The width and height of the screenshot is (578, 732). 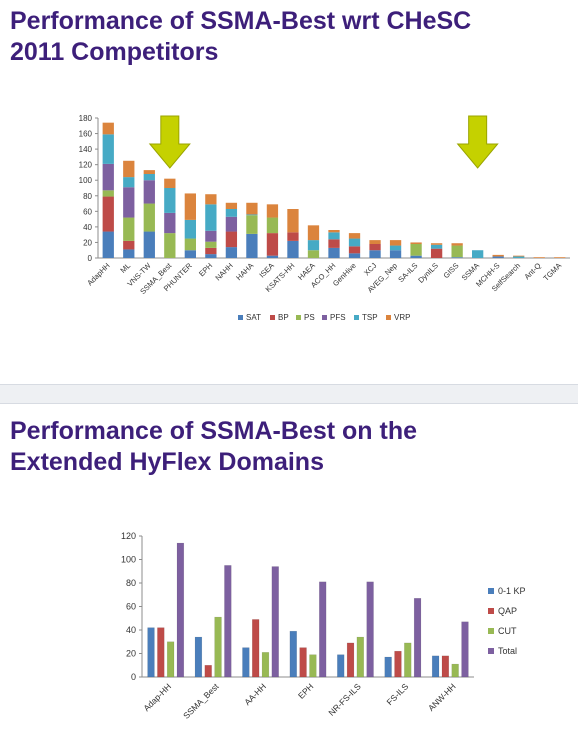 What do you see at coordinates (90, 258) in the screenshot?
I see `y-tick-label: 0` at bounding box center [90, 258].